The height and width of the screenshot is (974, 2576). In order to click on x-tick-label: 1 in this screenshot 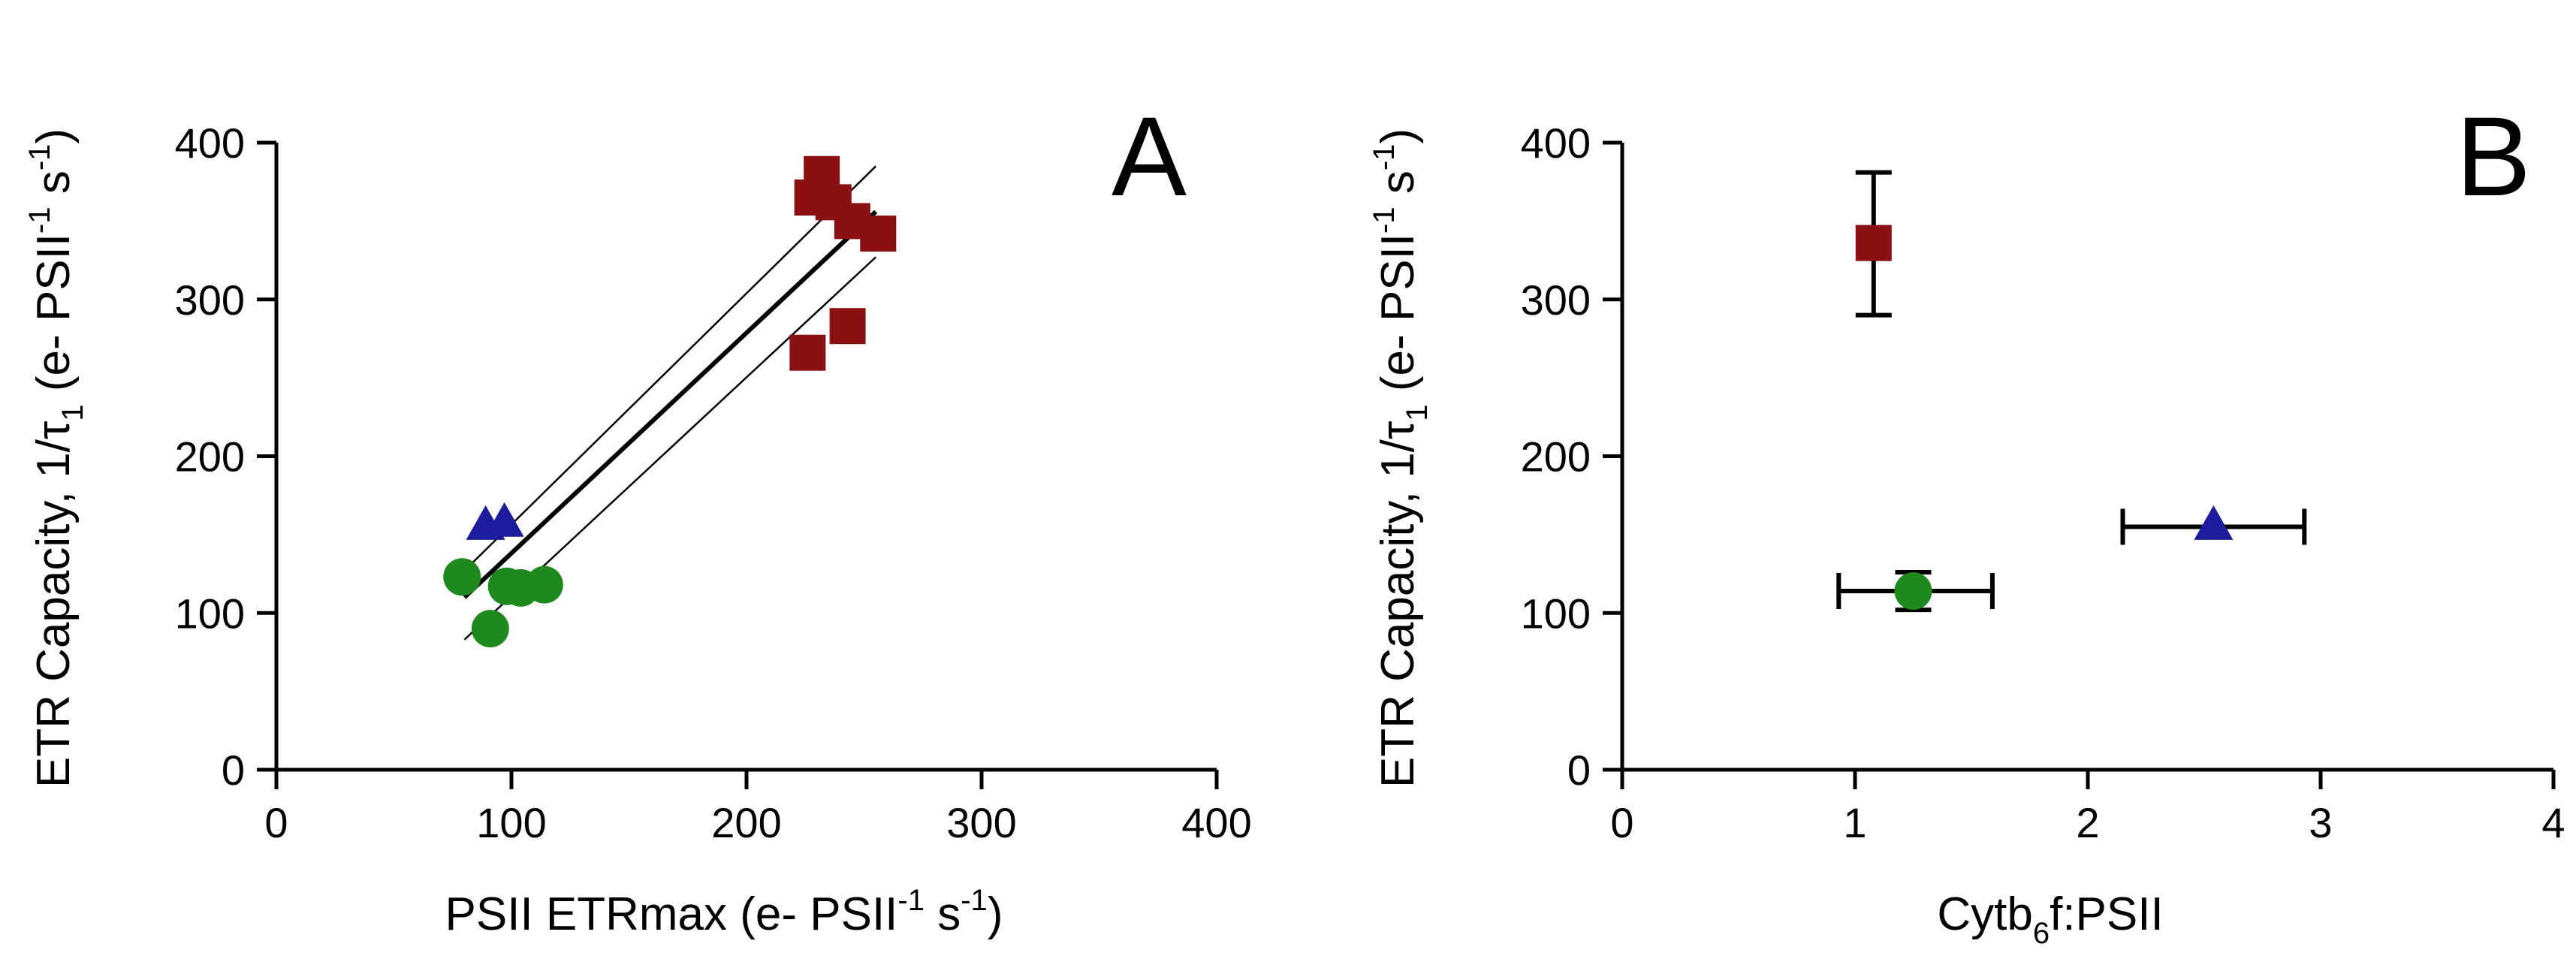, I will do `click(1855, 822)`.